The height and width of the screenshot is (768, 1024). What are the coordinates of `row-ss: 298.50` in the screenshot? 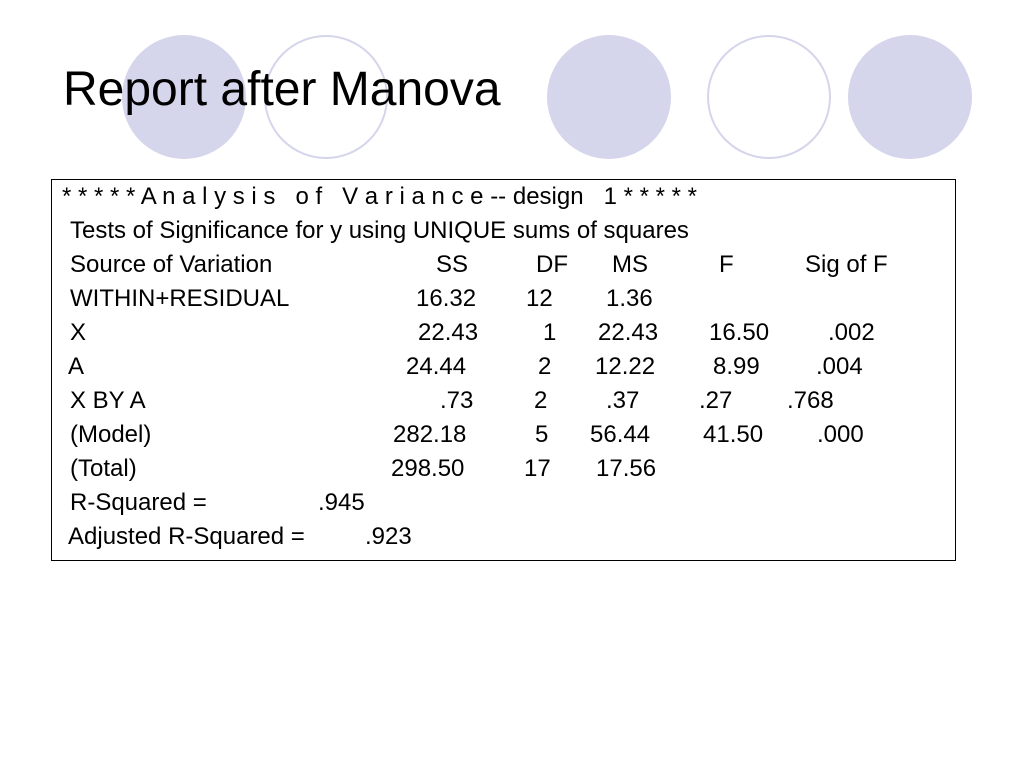 It's located at (428, 468).